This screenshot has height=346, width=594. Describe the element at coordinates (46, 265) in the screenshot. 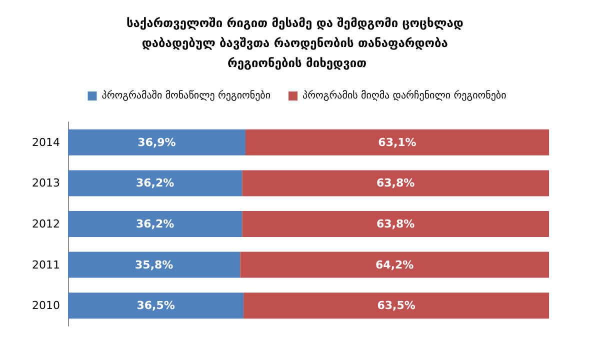

I see `y-tick-label: 2011` at that location.